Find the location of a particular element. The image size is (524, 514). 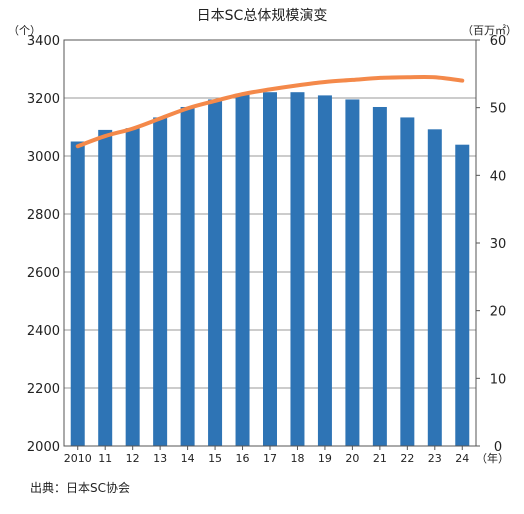

x-tick-label: 23 is located at coordinates (435, 458).